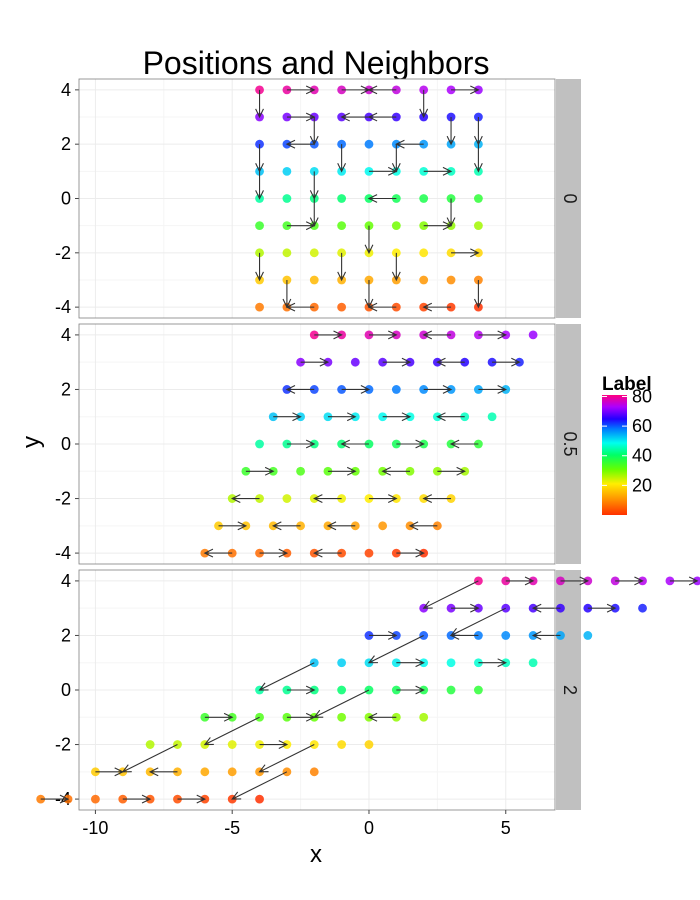 Image resolution: width=700 pixels, height=900 pixels. What do you see at coordinates (232, 828) in the screenshot?
I see `x-tick-label: -5` at bounding box center [232, 828].